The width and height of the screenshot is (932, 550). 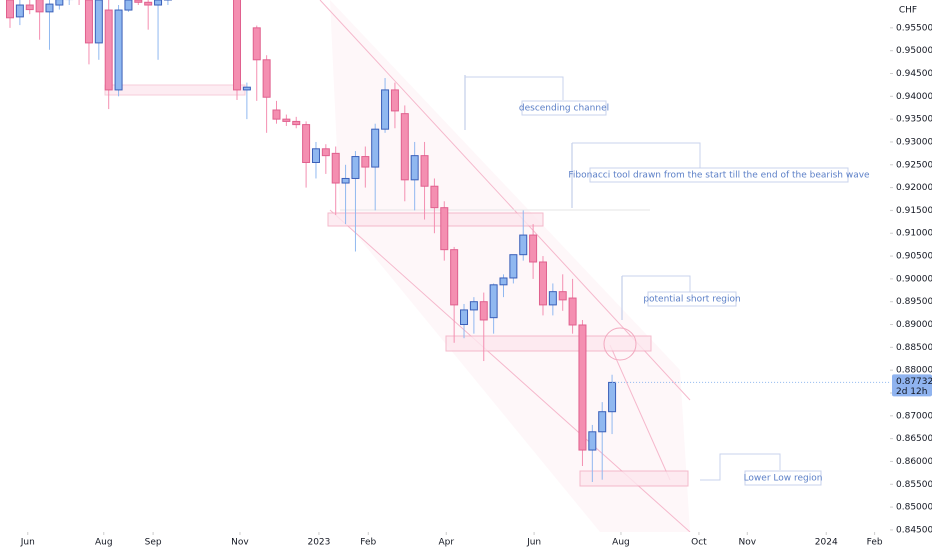 I want to click on y-tick-label: 0.86500, so click(x=914, y=439).